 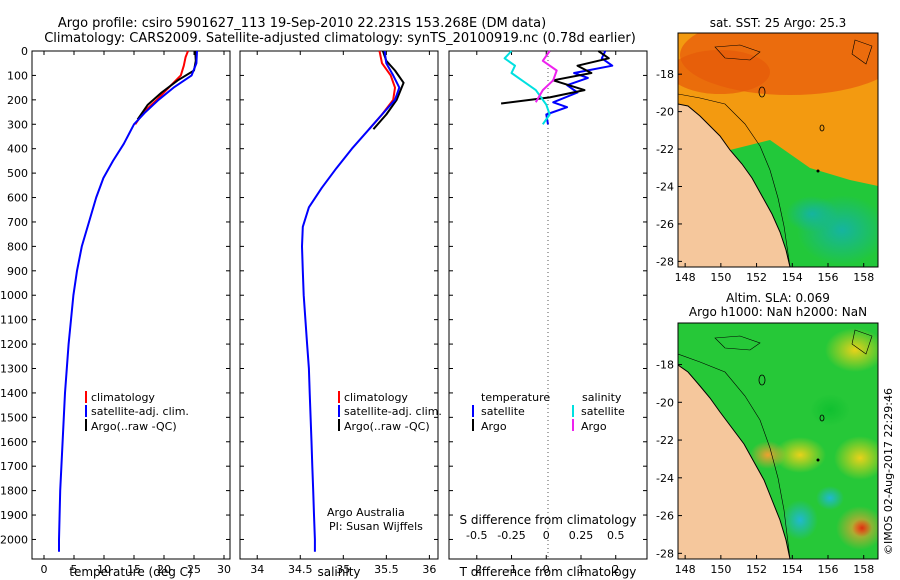 What do you see at coordinates (594, 426) in the screenshot?
I see `legend-label-s-argo: Argo` at bounding box center [594, 426].